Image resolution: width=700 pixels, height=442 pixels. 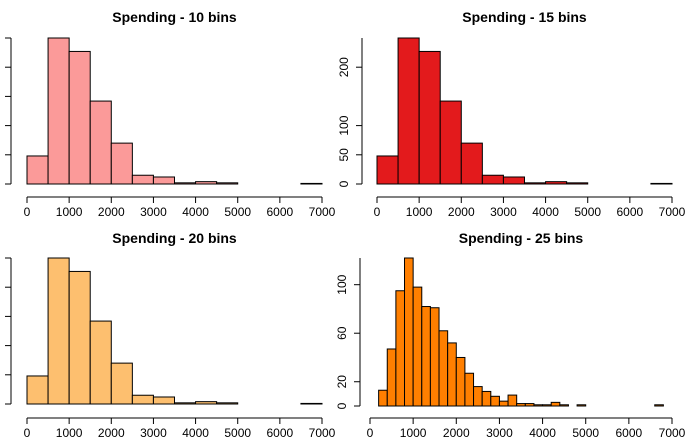 What do you see at coordinates (174, 17) in the screenshot?
I see `panel-title: Spending - 10 bins` at bounding box center [174, 17].